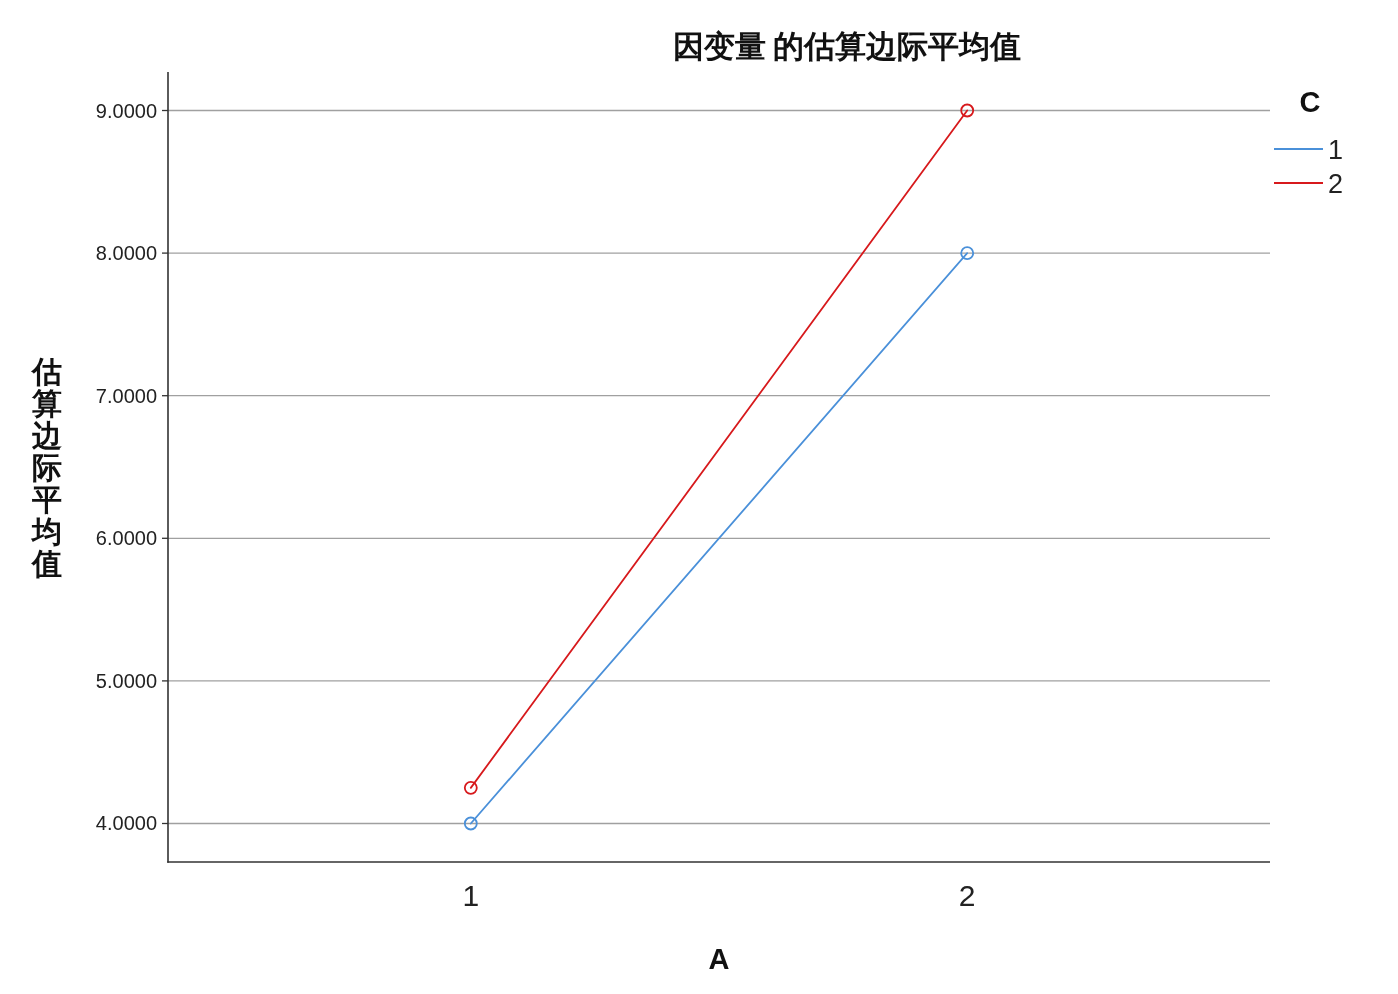 This screenshot has height=994, width=1398. I want to click on chart-title: 因变量 的估算边际平均值, so click(847, 46).